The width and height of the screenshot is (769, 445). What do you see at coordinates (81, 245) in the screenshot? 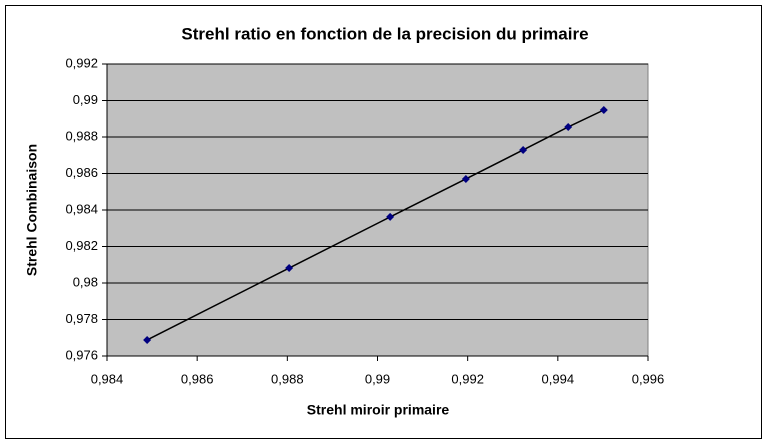
I see `y-tick-label: 0,982` at bounding box center [81, 245].